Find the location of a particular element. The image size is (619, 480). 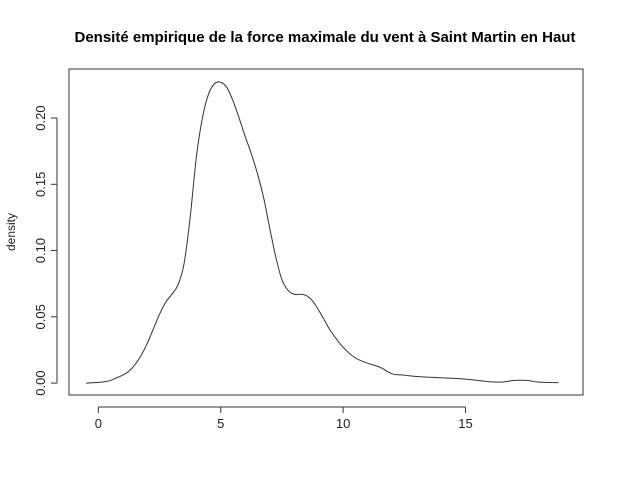

y-tick-label: 0.15 is located at coordinates (40, 184).